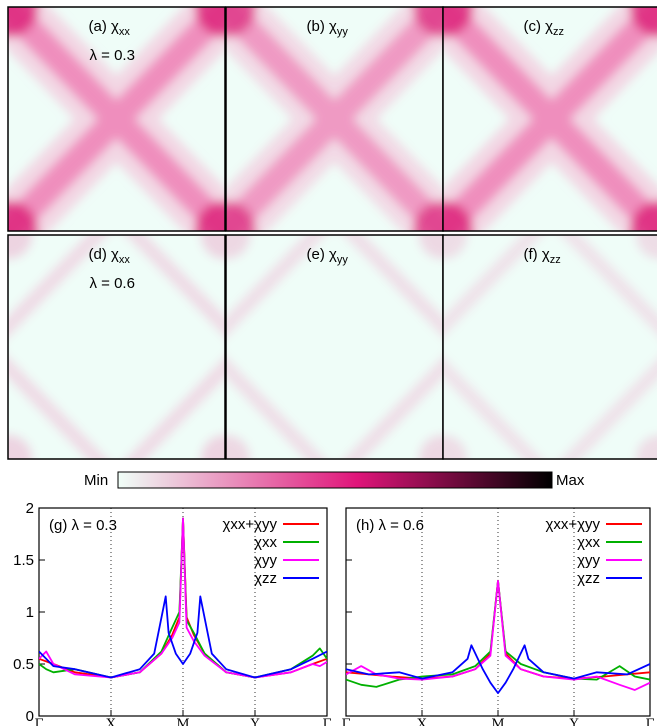 The width and height of the screenshot is (657, 726). I want to click on heatmap-panel: (b) χyy, so click(334, 119).